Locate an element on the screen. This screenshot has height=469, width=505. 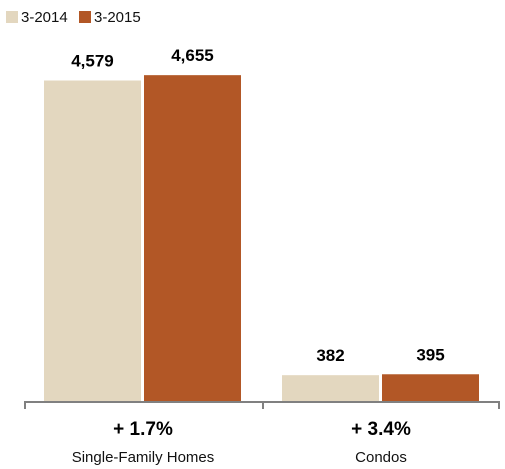
category-change-0: + 1.7% is located at coordinates (143, 429).